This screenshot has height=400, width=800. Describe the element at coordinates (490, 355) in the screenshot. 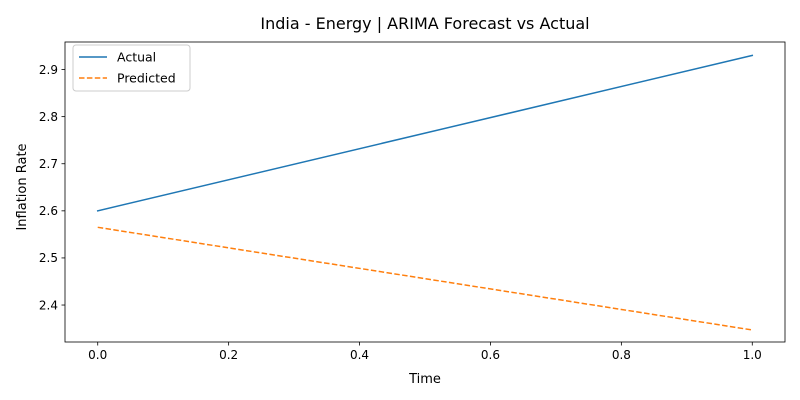

I see `x-tick-label: 0.6` at that location.